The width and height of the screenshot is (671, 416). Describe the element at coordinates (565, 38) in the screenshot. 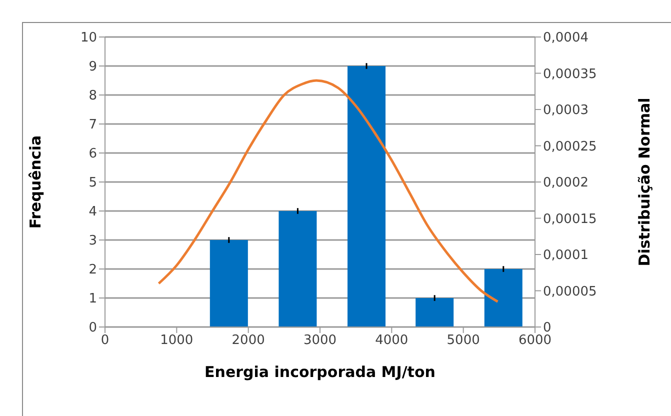

I see `y2-tick-label: 0,0004` at that location.